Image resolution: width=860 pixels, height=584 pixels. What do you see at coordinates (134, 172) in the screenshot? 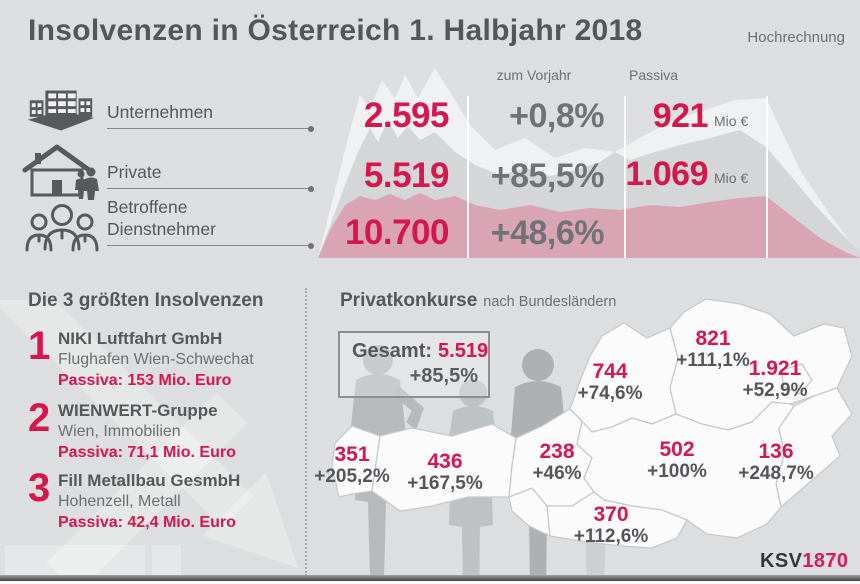
I see `row-label-private: Private` at bounding box center [134, 172].